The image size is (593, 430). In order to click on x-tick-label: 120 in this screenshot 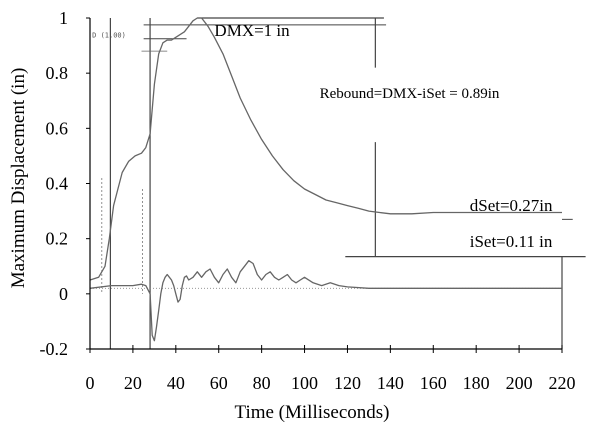, I will do `click(347, 383)`.